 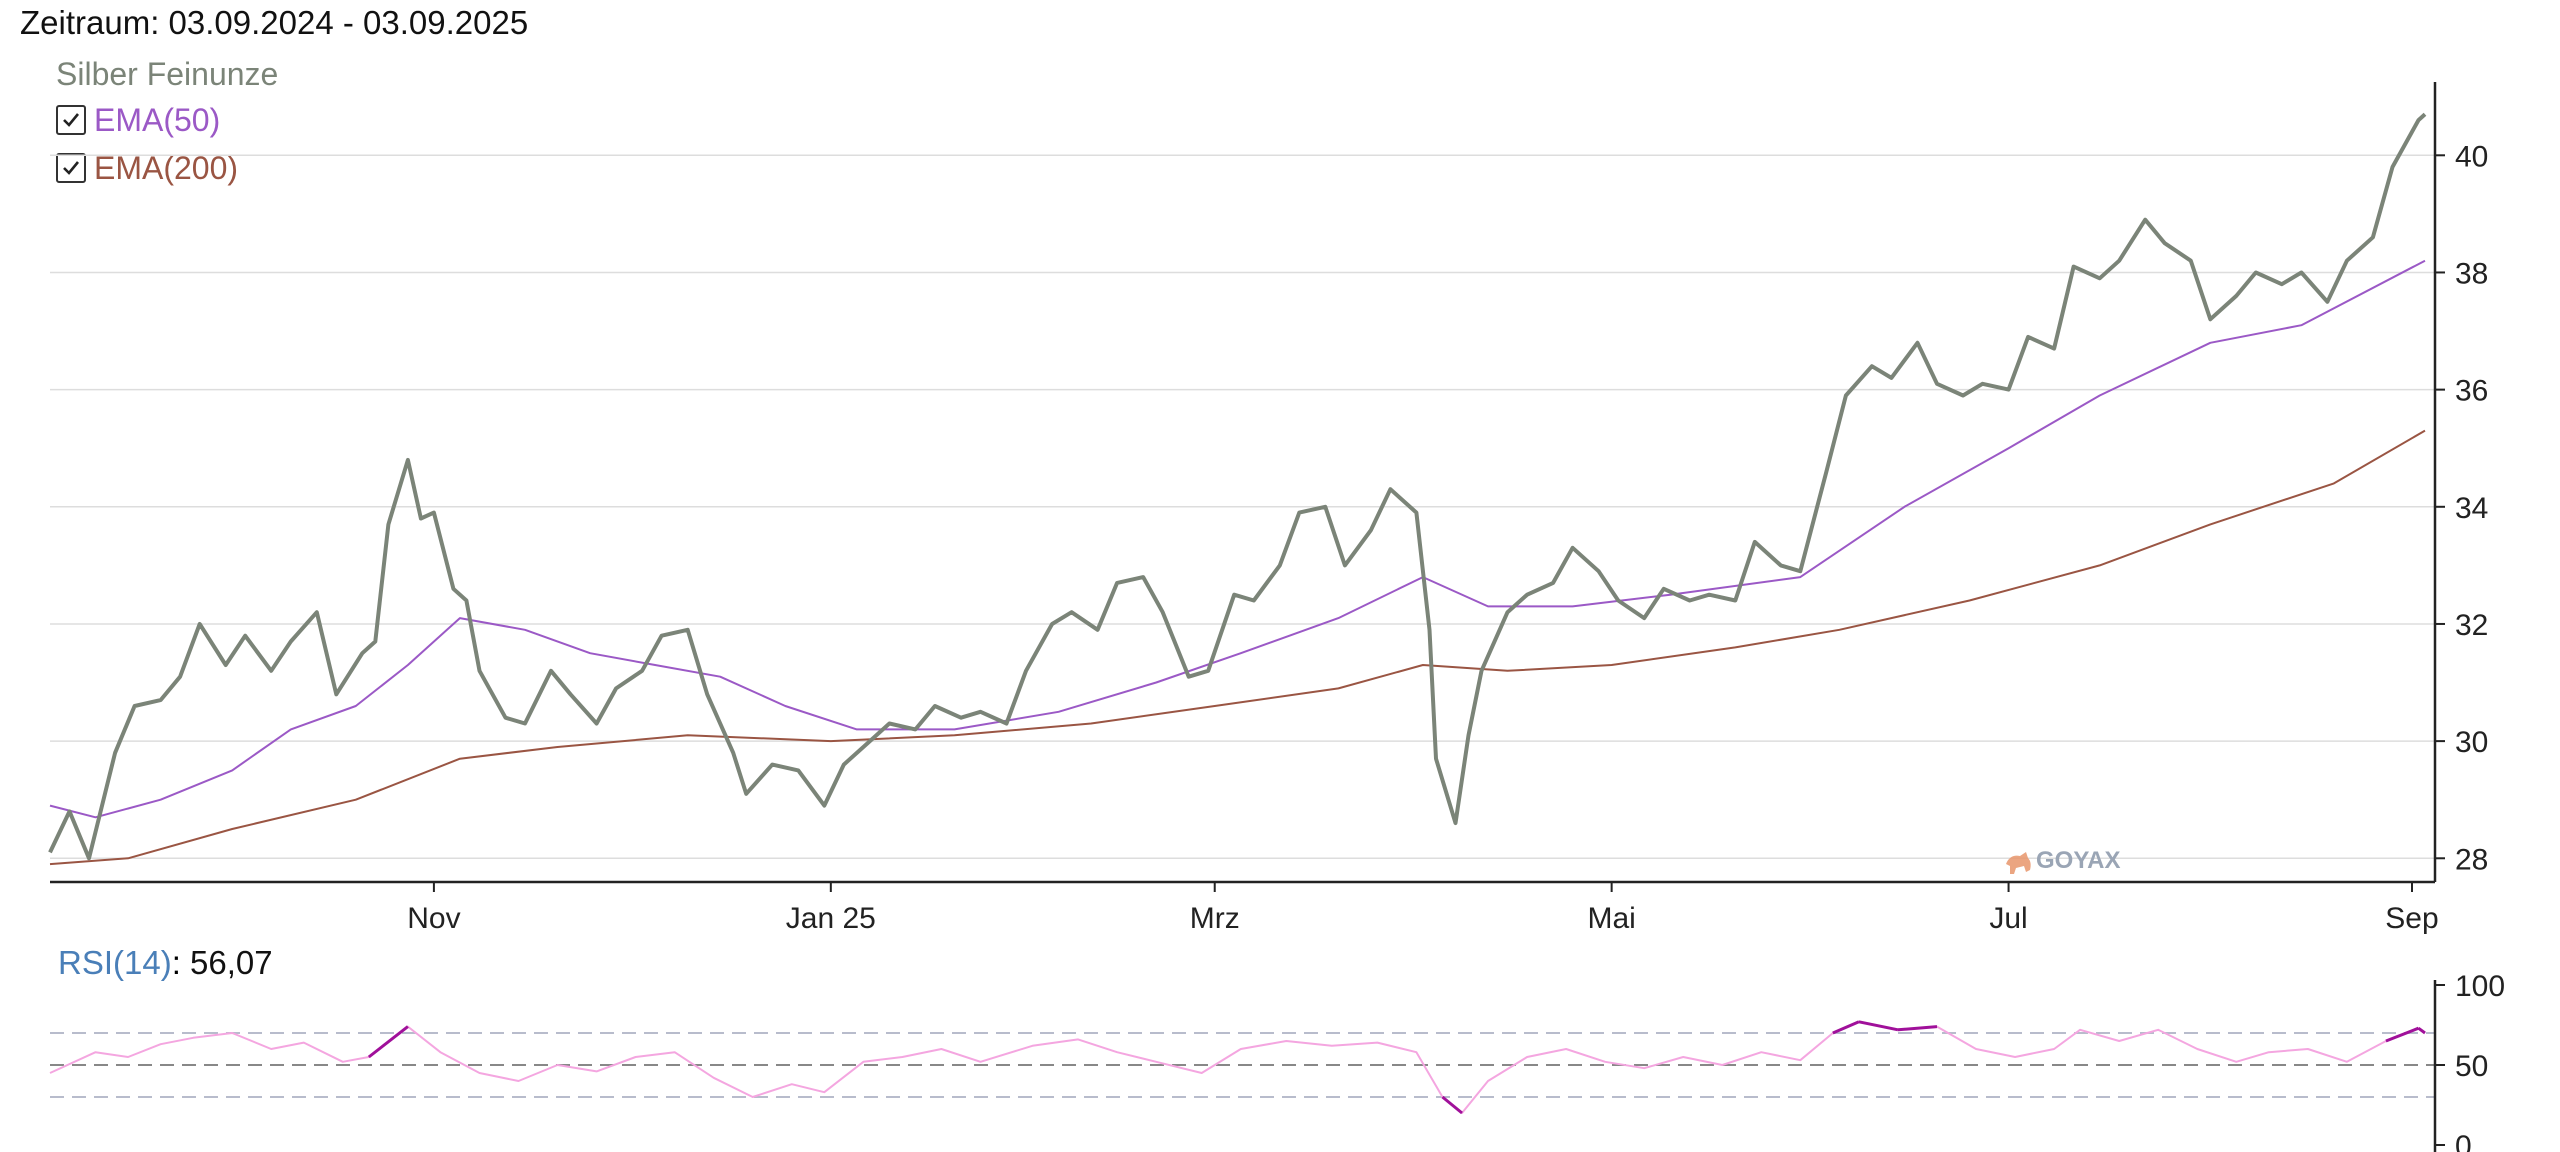 I want to click on rsi-value: 56,07, so click(x=231, y=962).